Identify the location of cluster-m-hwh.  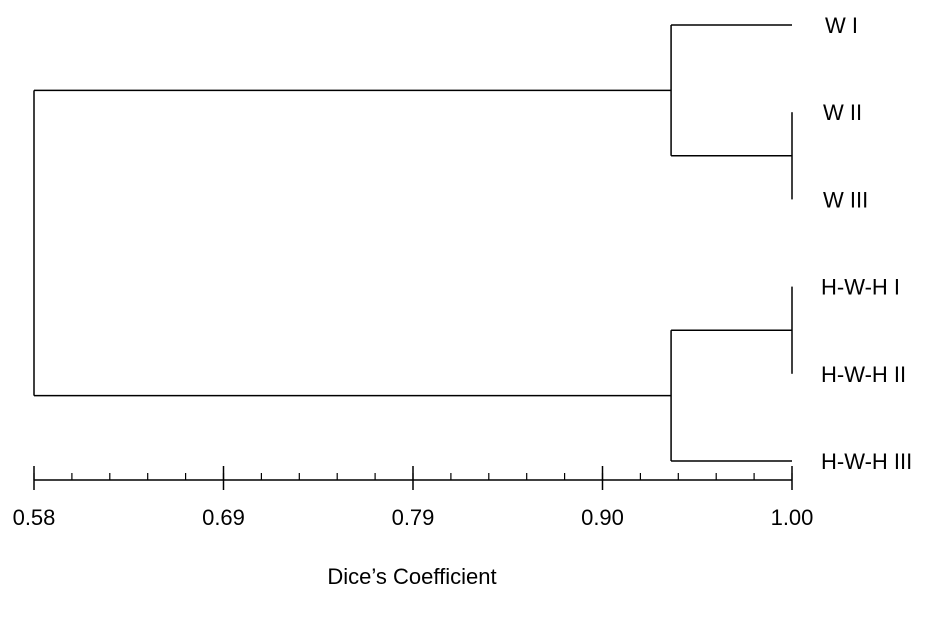
(731, 395).